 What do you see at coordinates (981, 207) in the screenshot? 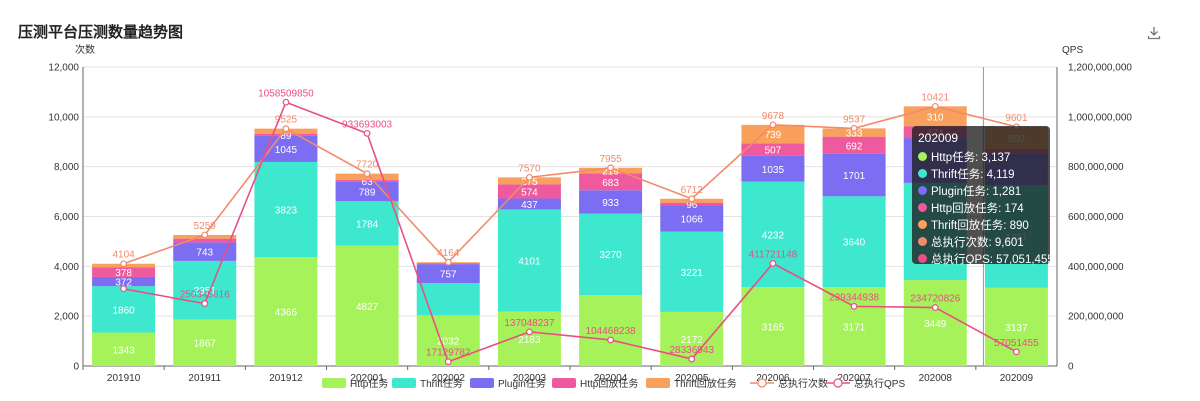
I see `tooltip-row: Http回放任务: 174` at bounding box center [981, 207].